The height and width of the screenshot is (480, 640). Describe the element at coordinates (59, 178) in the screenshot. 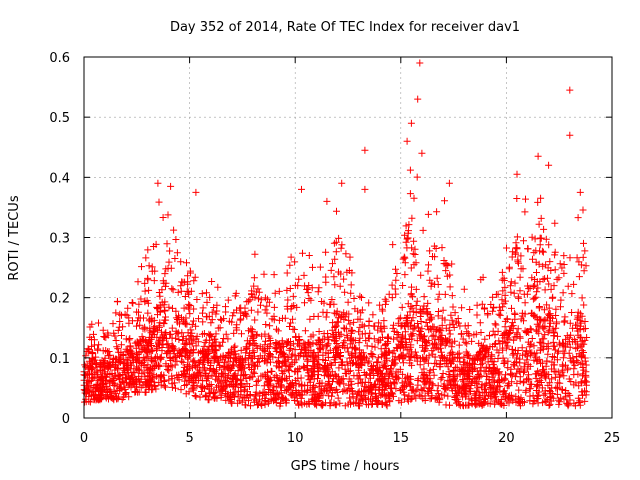

I see `y-tick-label: 0.4` at that location.